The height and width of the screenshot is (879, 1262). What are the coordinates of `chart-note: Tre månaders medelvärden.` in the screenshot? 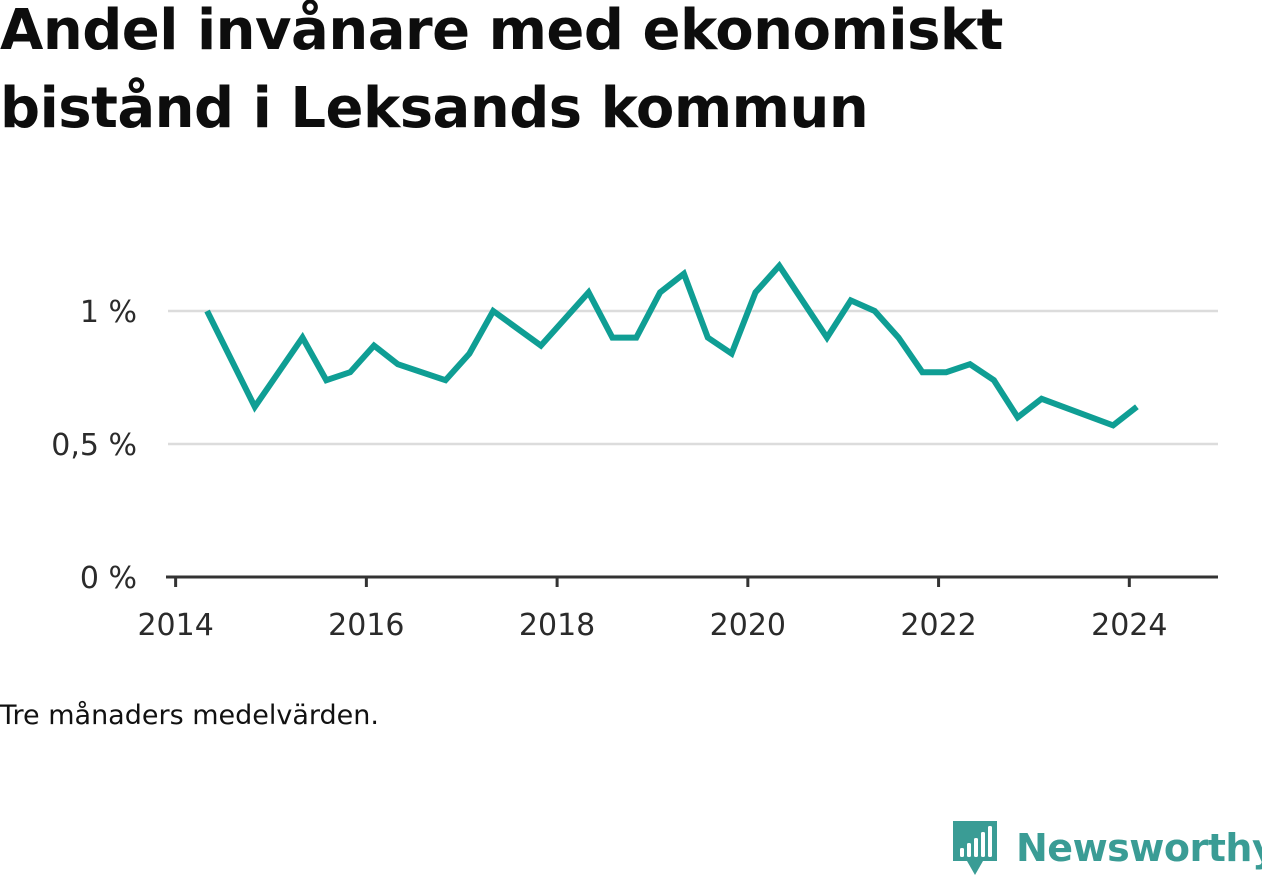 It's located at (189, 715).